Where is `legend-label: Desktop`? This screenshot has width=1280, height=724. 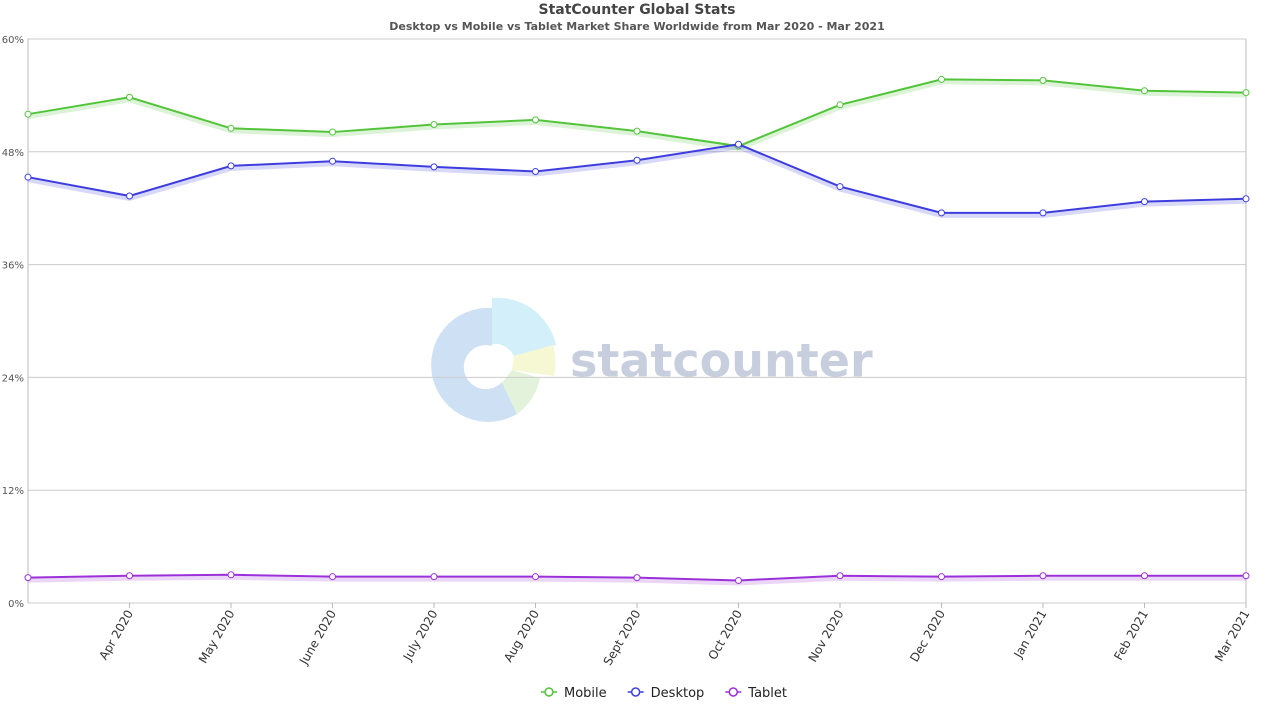 legend-label: Desktop is located at coordinates (678, 693).